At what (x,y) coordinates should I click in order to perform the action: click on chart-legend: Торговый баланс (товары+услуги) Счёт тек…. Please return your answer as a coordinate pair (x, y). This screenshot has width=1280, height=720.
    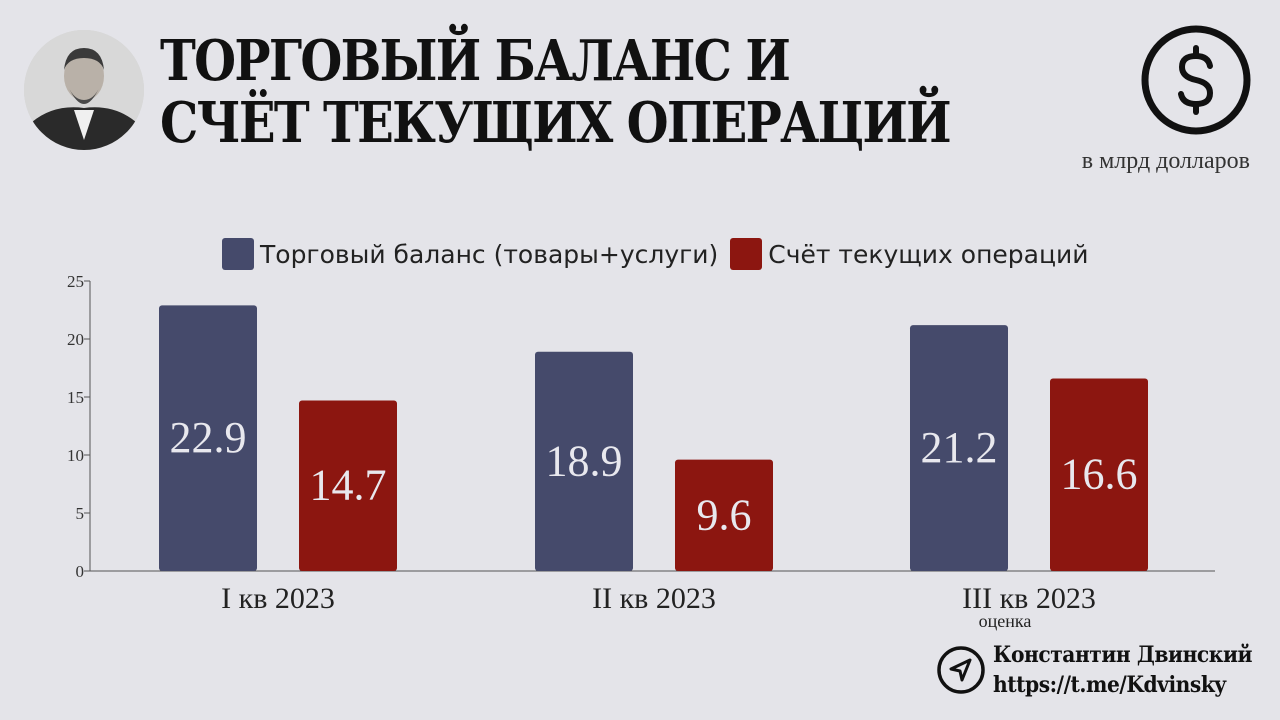
    Looking at the image, I should click on (661, 254).